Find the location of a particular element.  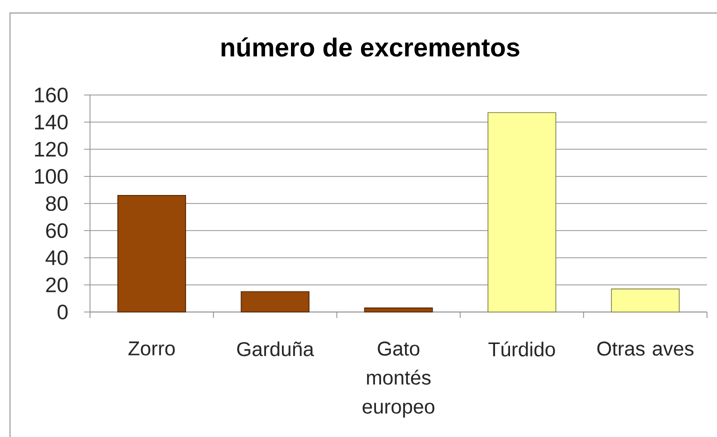

y-tick-label: 140 is located at coordinates (51, 122).